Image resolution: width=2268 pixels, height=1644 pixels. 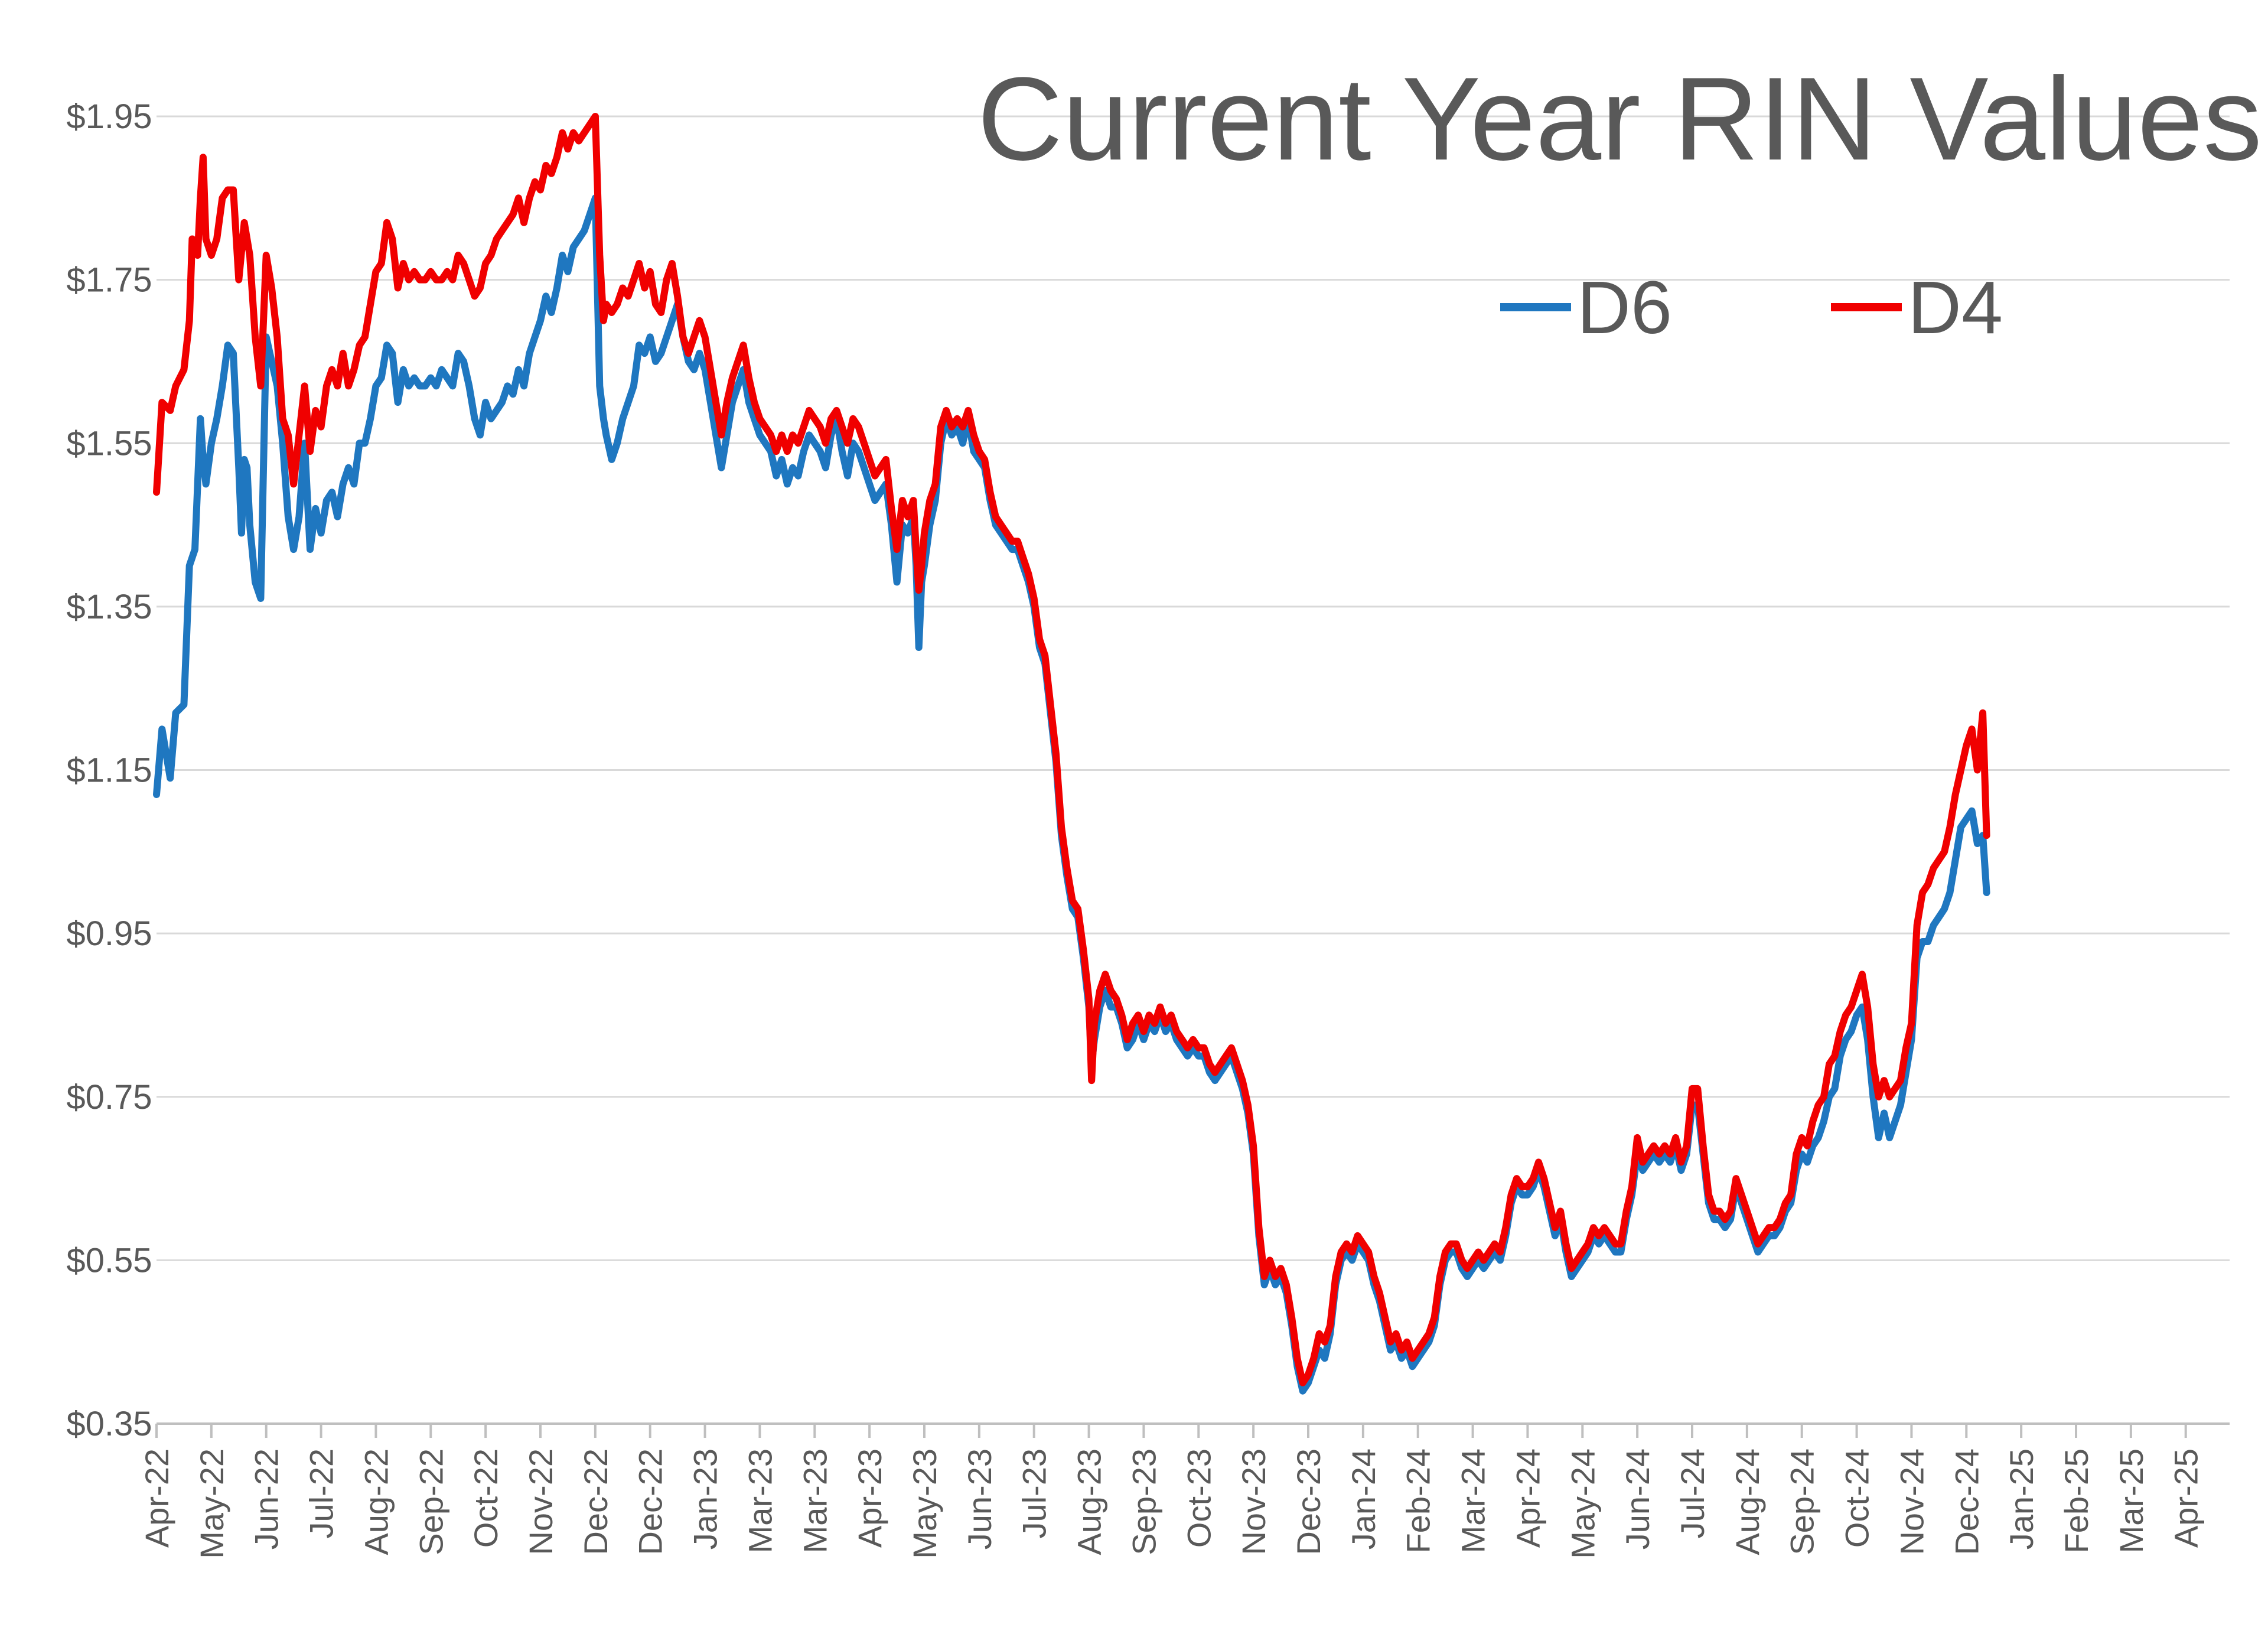 I want to click on x-tick-label: Aug-24, so click(x=1747, y=1501).